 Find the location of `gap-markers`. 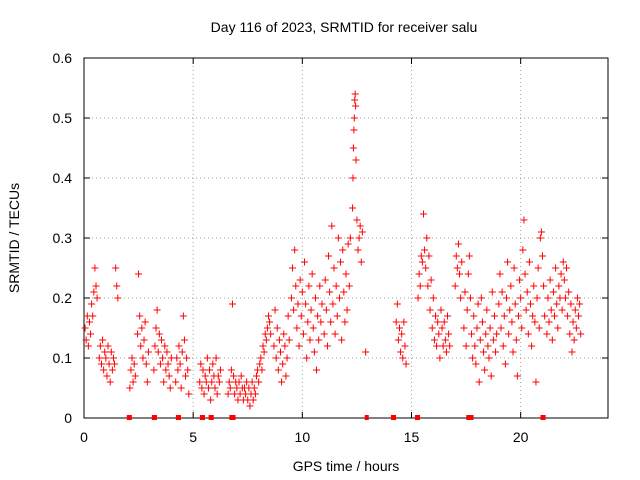

gap-markers is located at coordinates (336, 417).